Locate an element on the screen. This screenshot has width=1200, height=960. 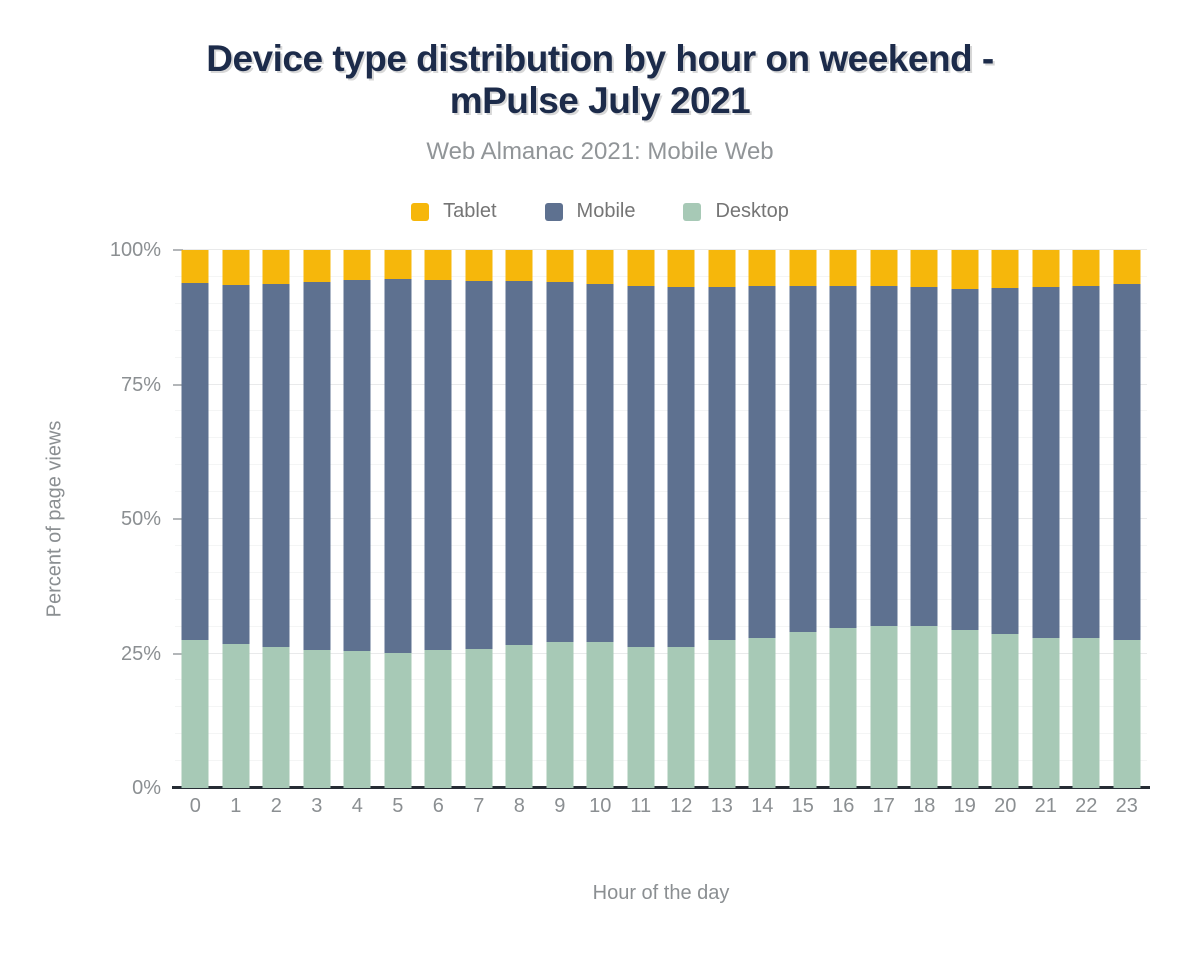
x-axis-tick-label: 23 is located at coordinates (1126, 806).